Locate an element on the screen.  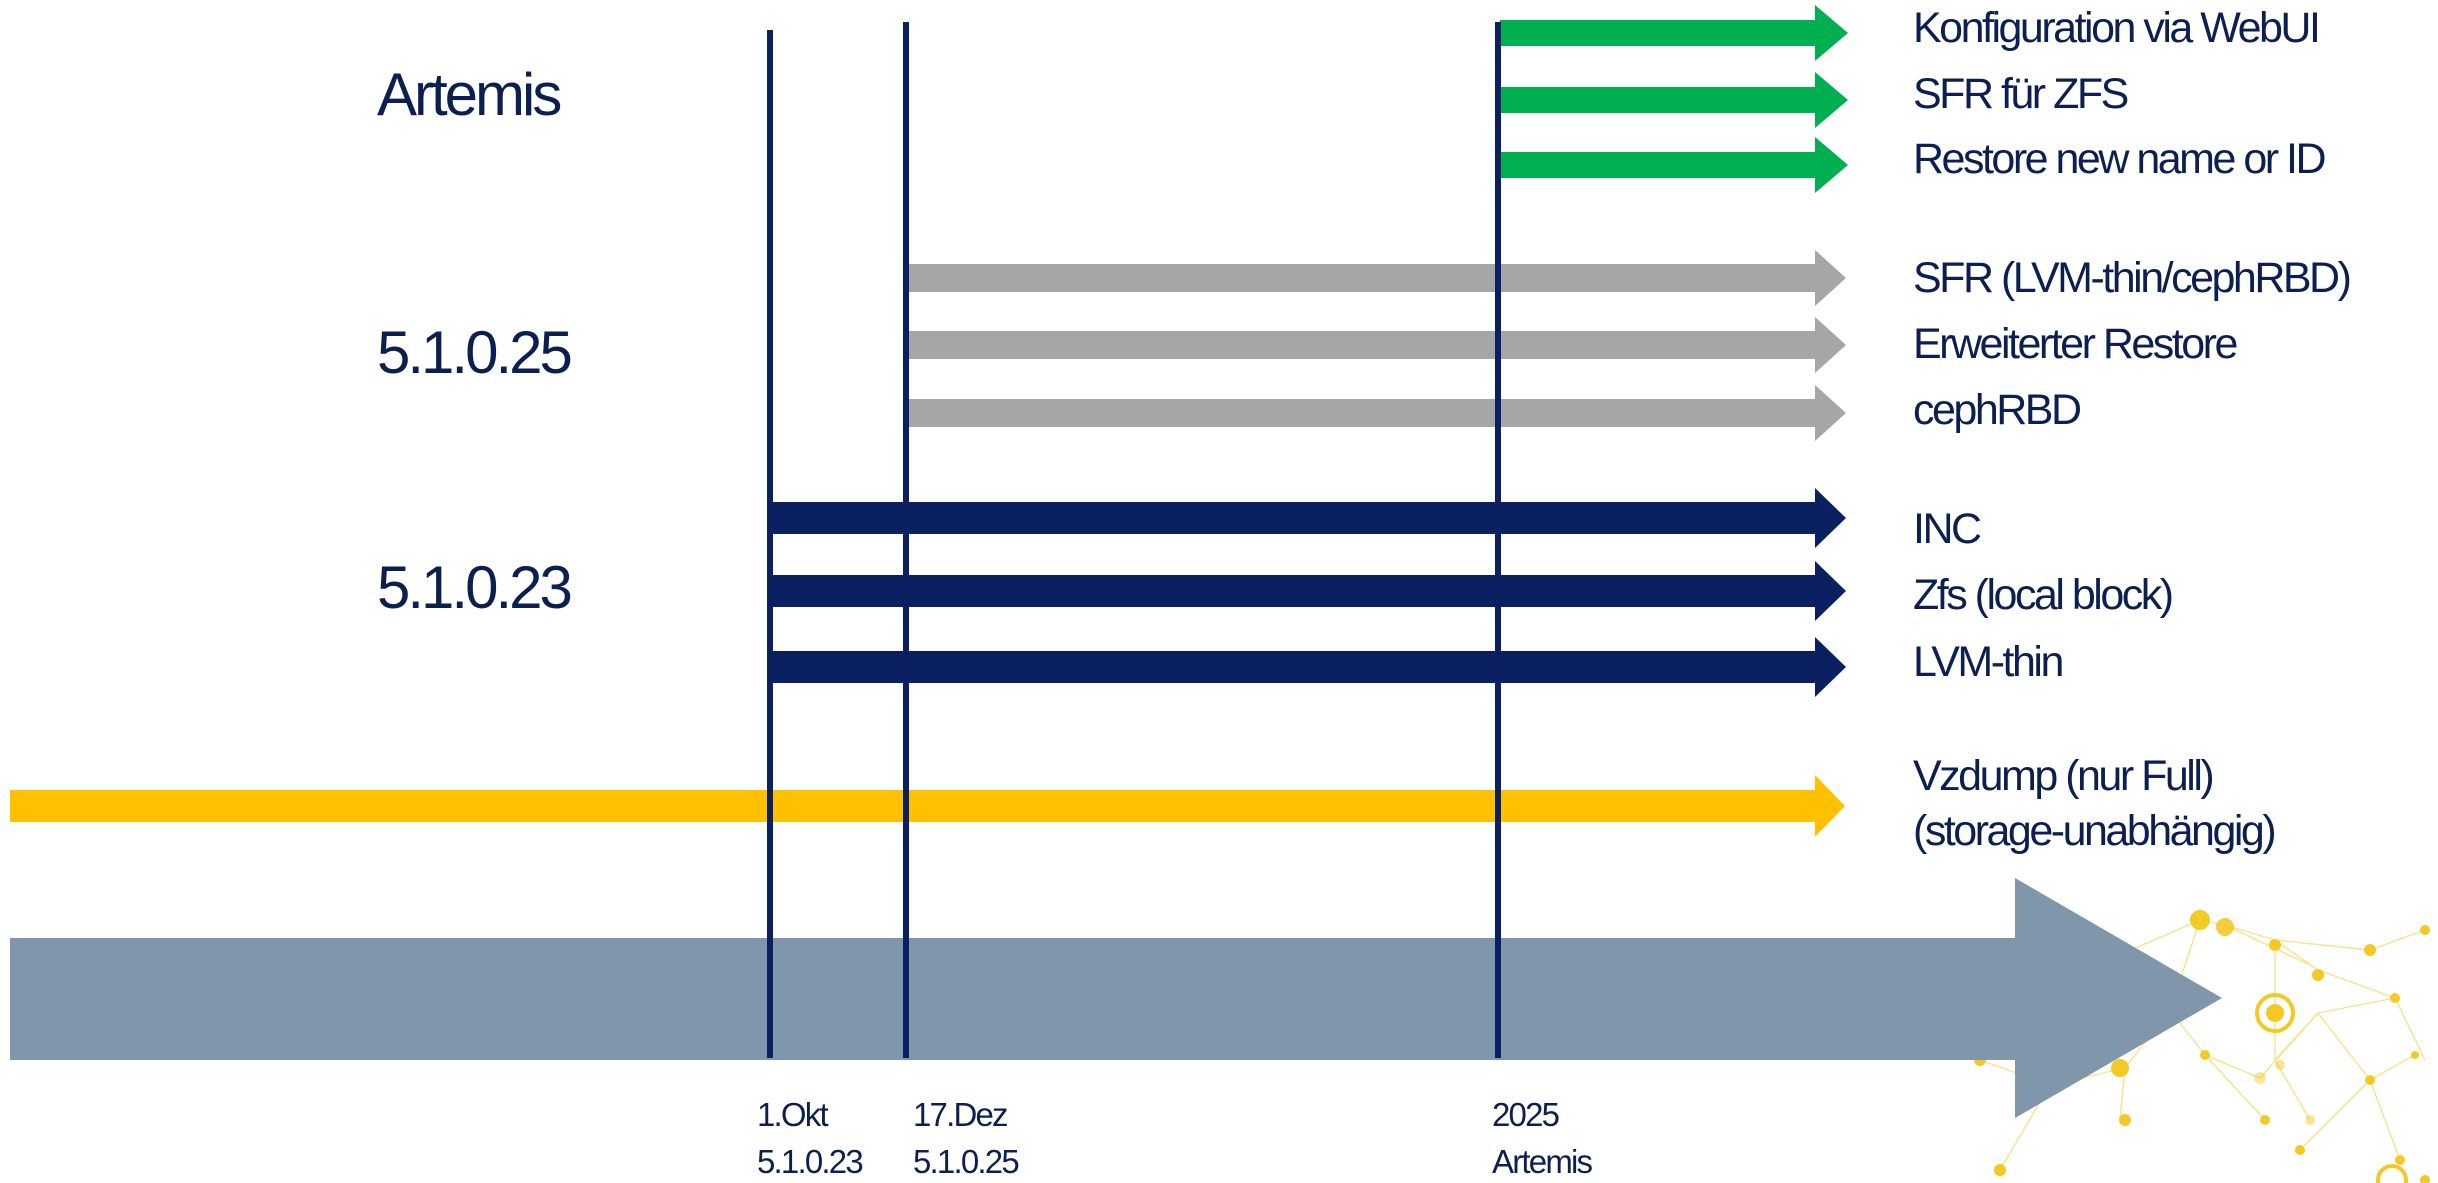
feature-label: cephRBD is located at coordinates (1996, 410).